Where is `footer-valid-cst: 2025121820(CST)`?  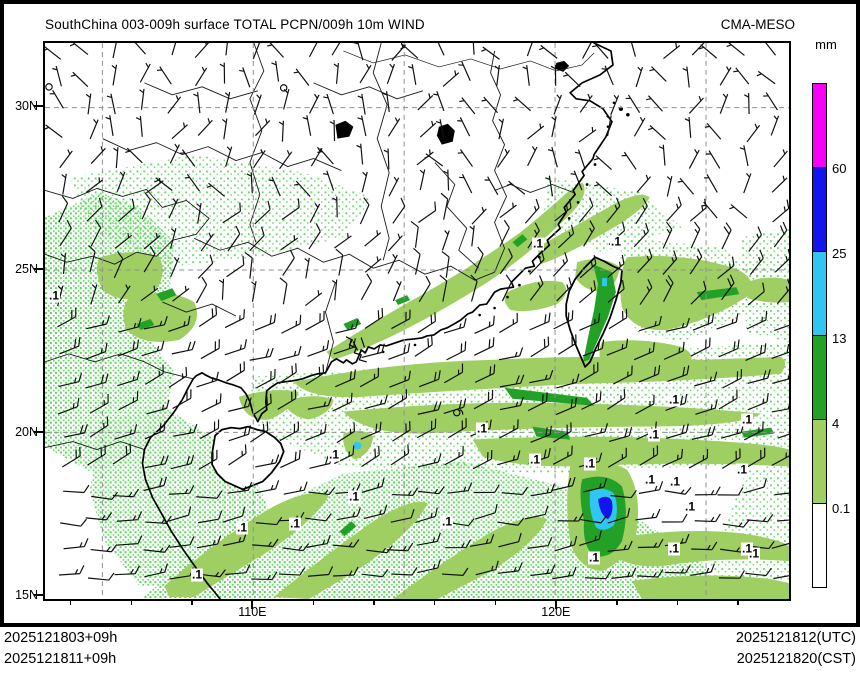 footer-valid-cst: 2025121820(CST) is located at coordinates (796, 659).